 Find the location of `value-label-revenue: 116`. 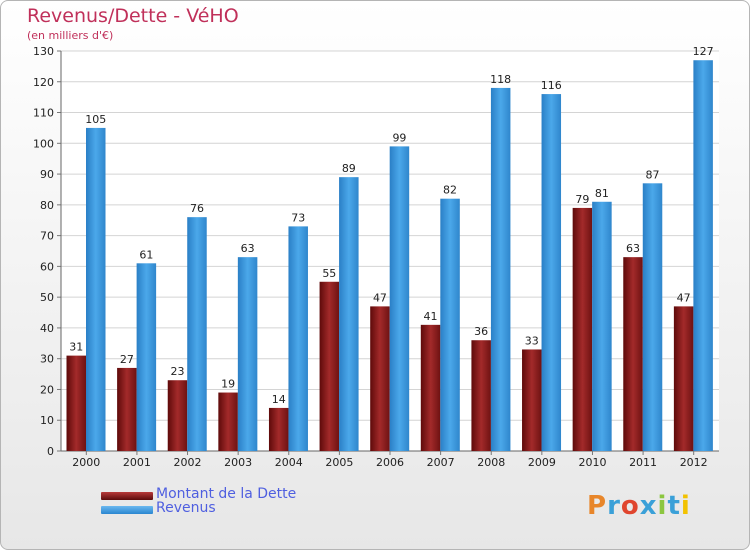

value-label-revenue: 116 is located at coordinates (551, 85).